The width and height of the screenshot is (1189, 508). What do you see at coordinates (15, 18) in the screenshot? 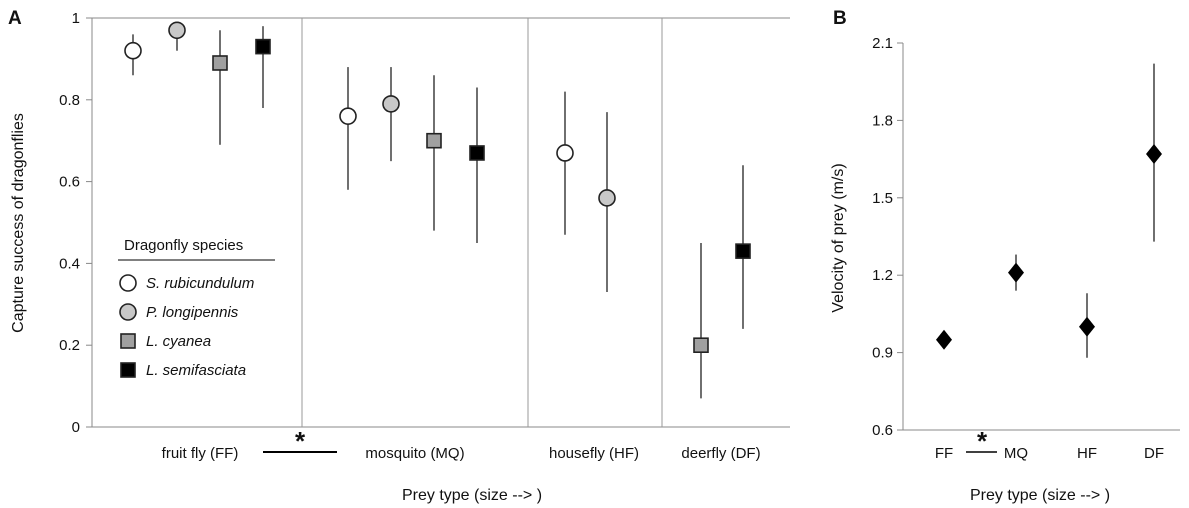
I see `panel-letter-a: A` at bounding box center [15, 18].